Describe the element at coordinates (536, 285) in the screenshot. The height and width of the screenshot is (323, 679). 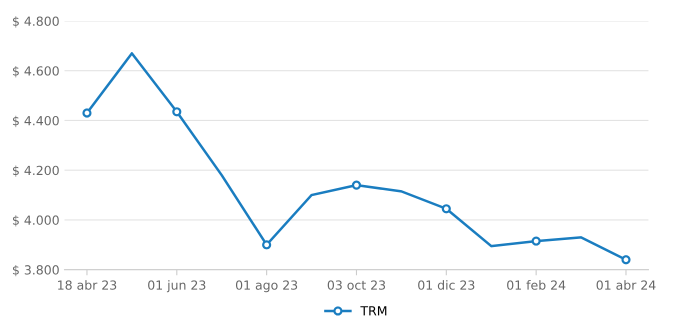
I see `x-tick-label: 01 feb 24` at that location.